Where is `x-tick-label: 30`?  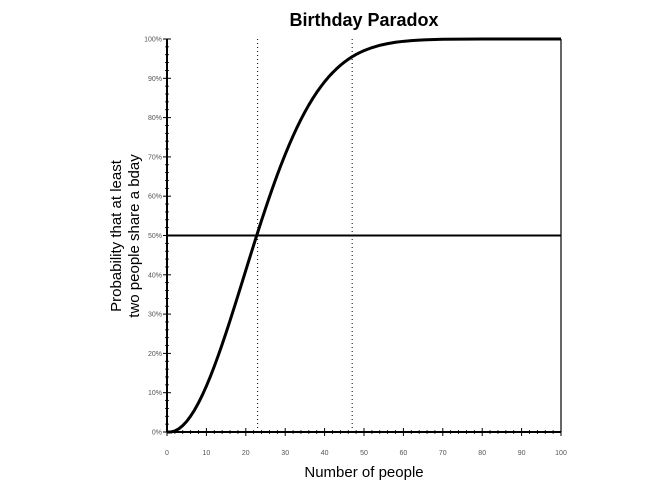 x-tick-label: 30 is located at coordinates (285, 453).